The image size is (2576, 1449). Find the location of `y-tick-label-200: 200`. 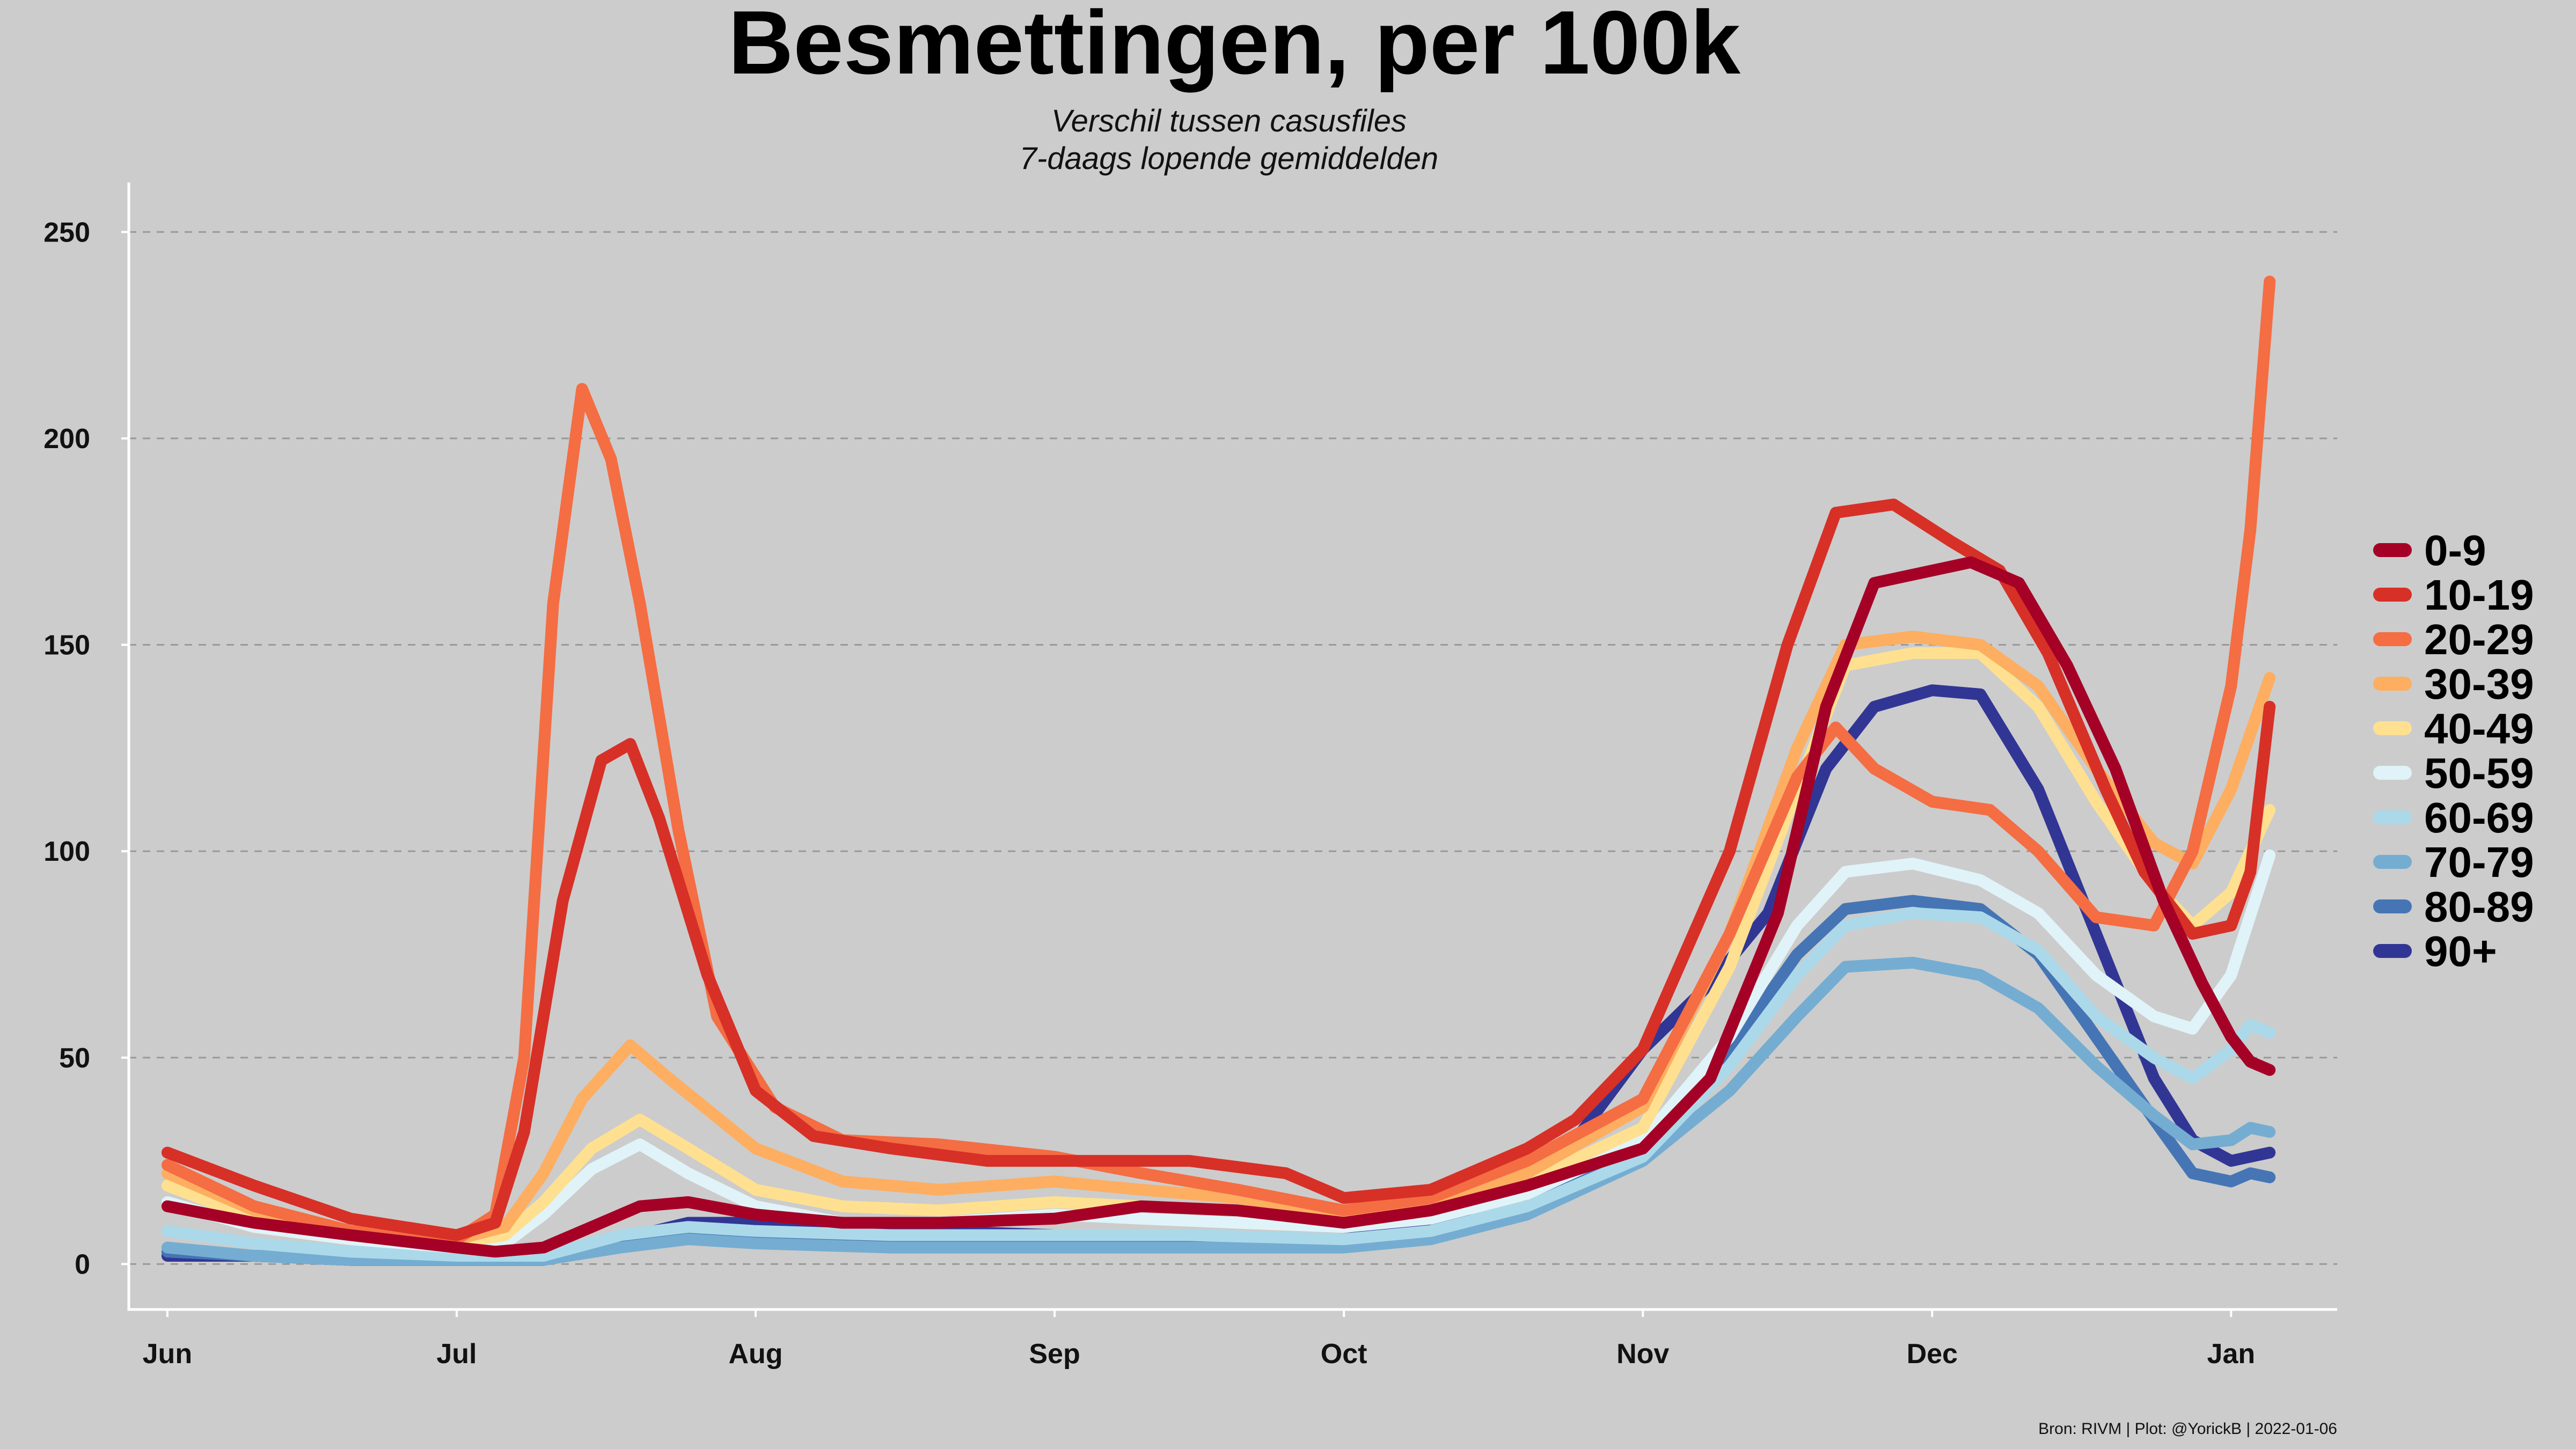

y-tick-label-200: 200 is located at coordinates (66, 439).